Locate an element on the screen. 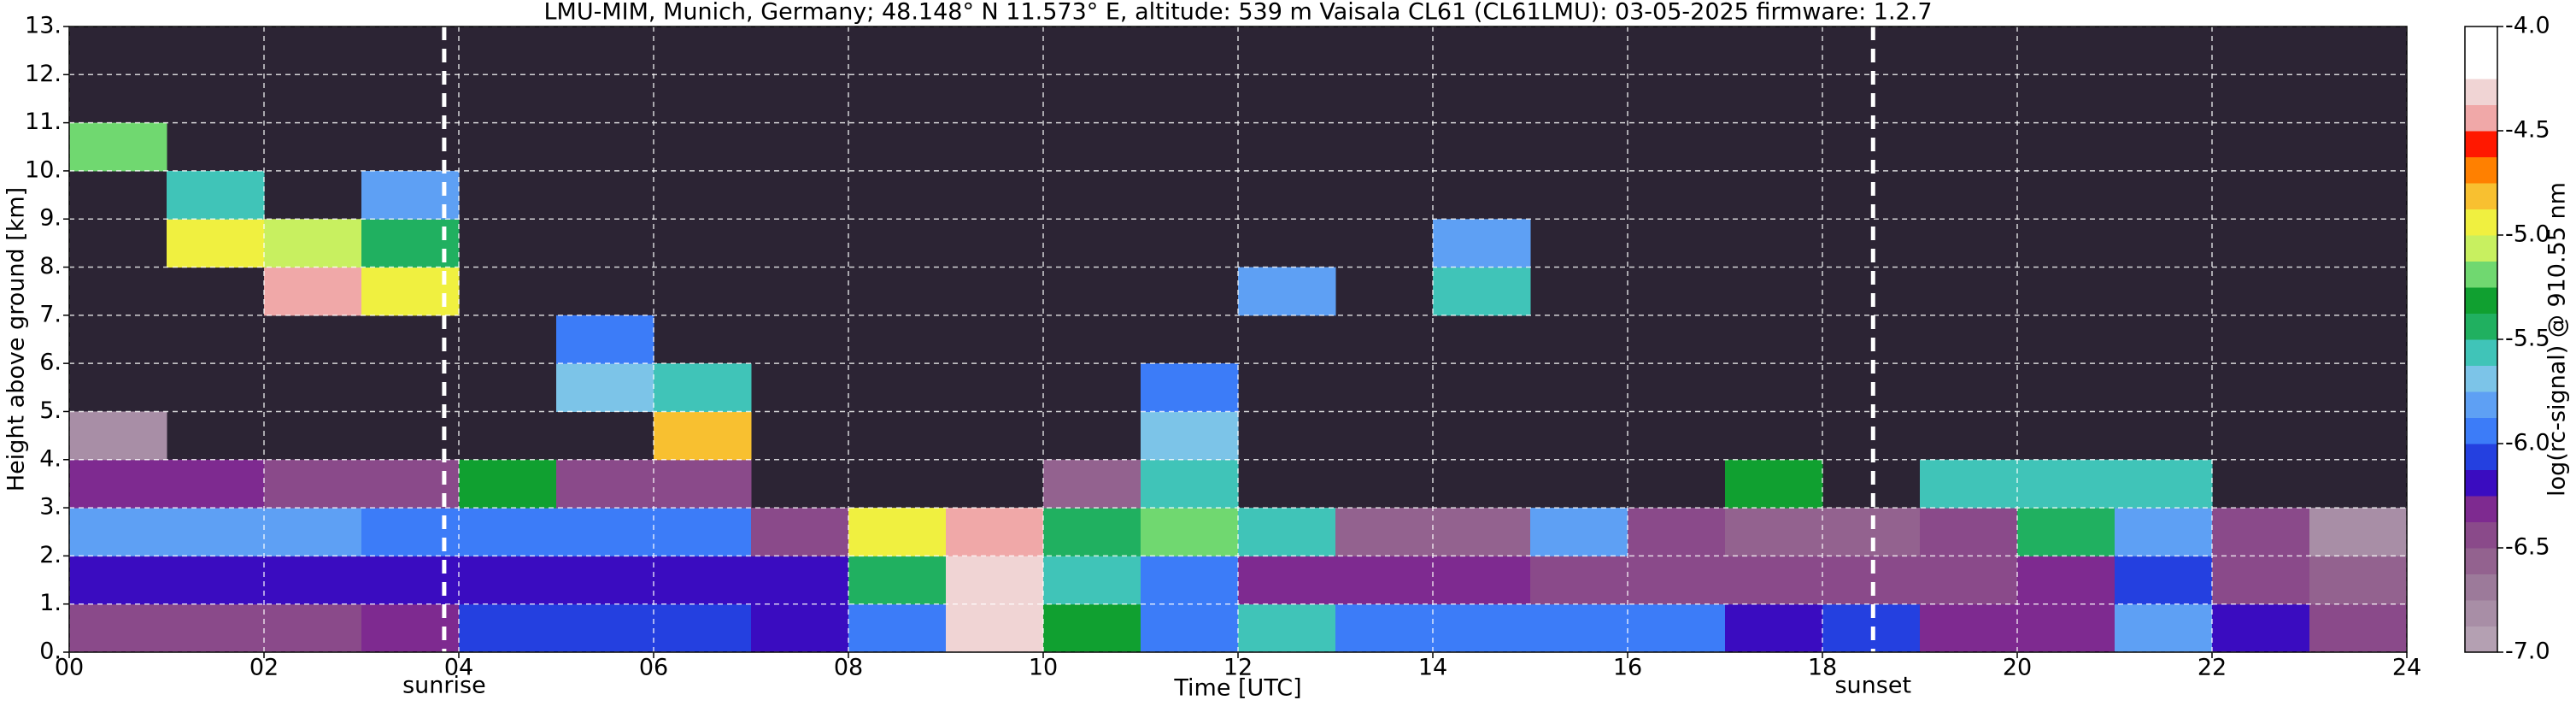 Image resolution: width=2576 pixels, height=706 pixels. x-tick-label: 10 is located at coordinates (1043, 668).